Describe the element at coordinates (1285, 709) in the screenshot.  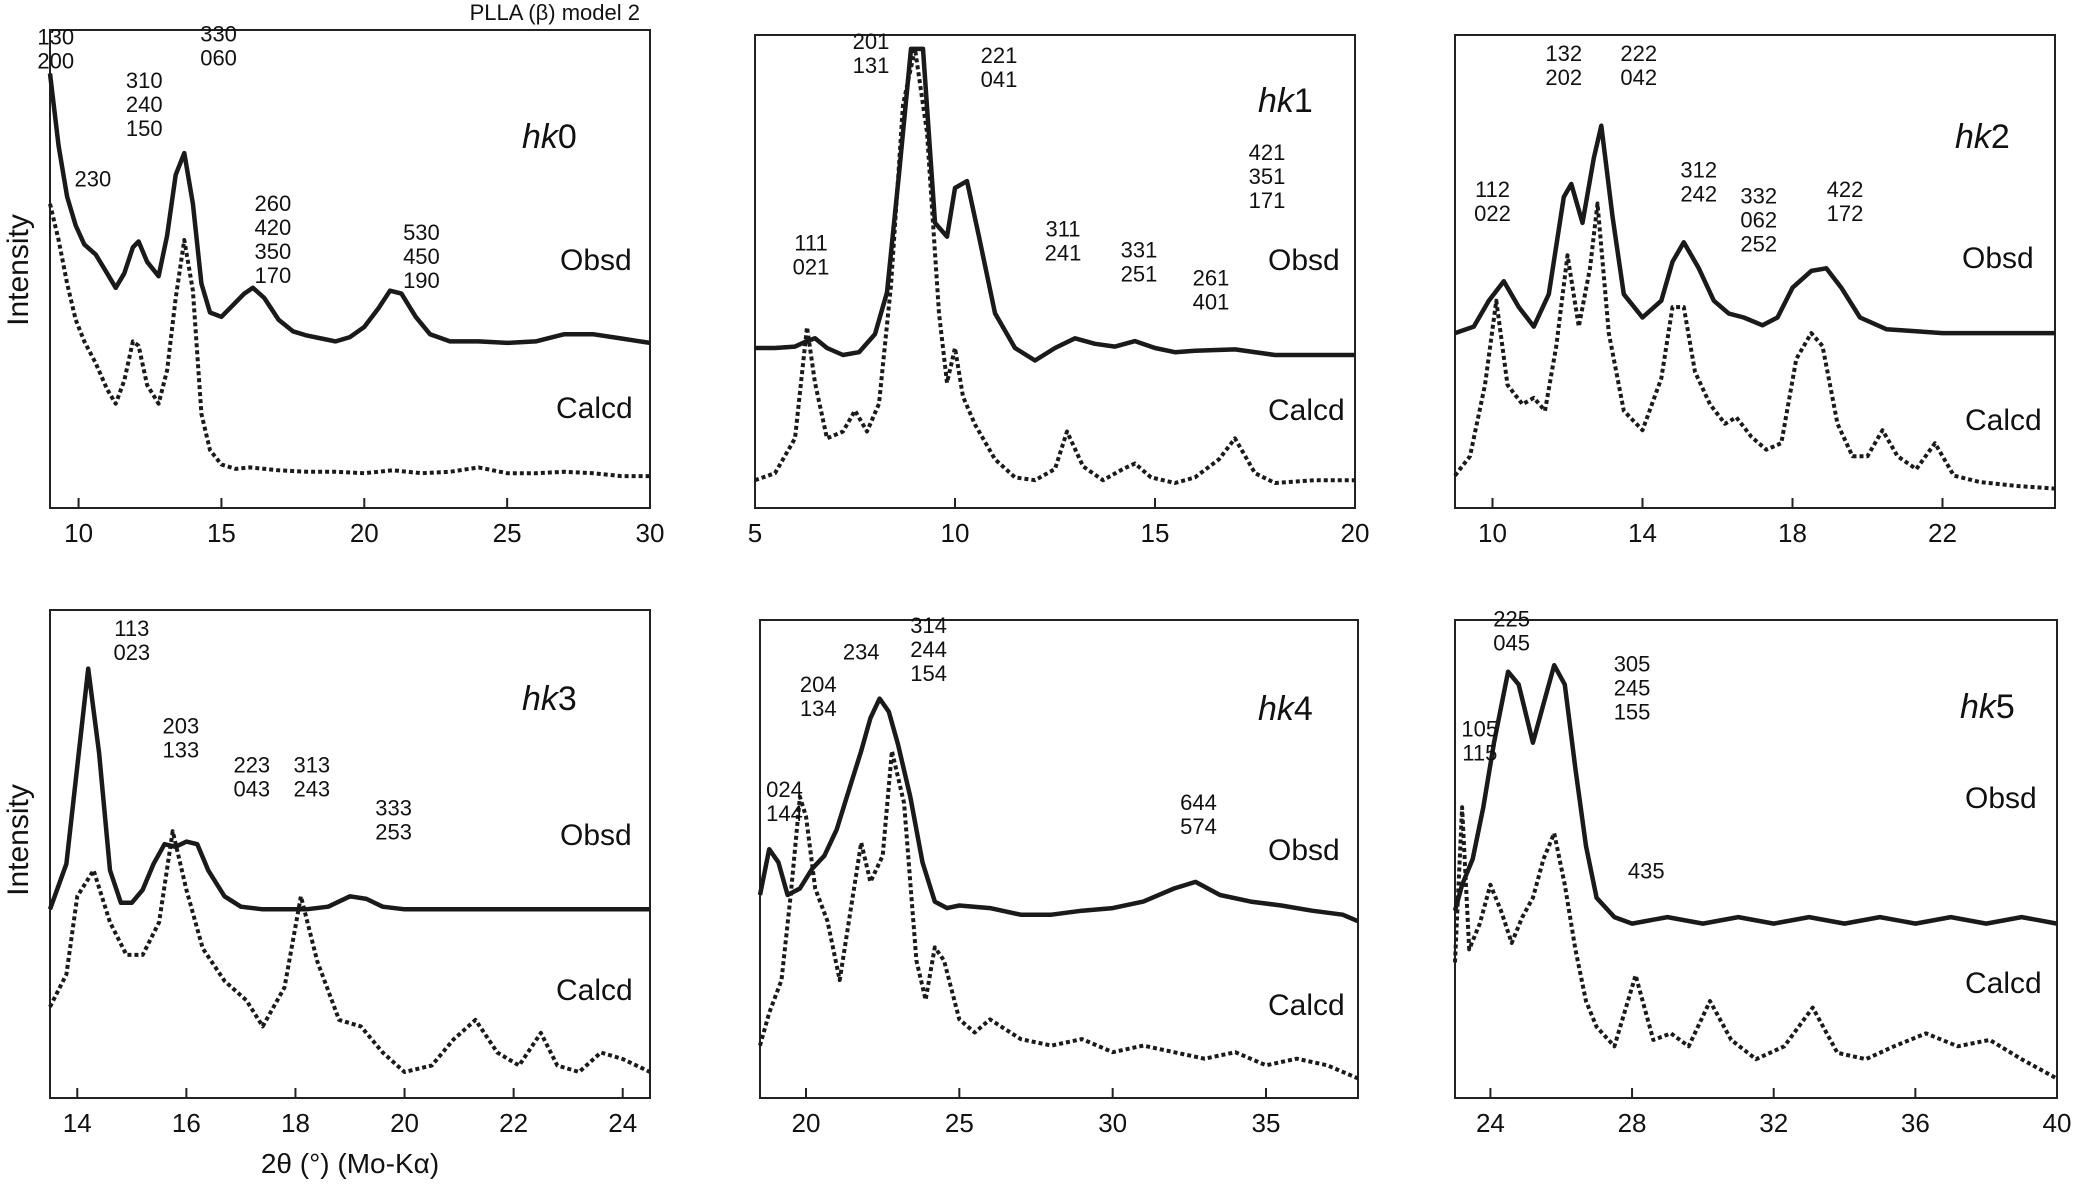
I see `panel-label: hk4` at that location.